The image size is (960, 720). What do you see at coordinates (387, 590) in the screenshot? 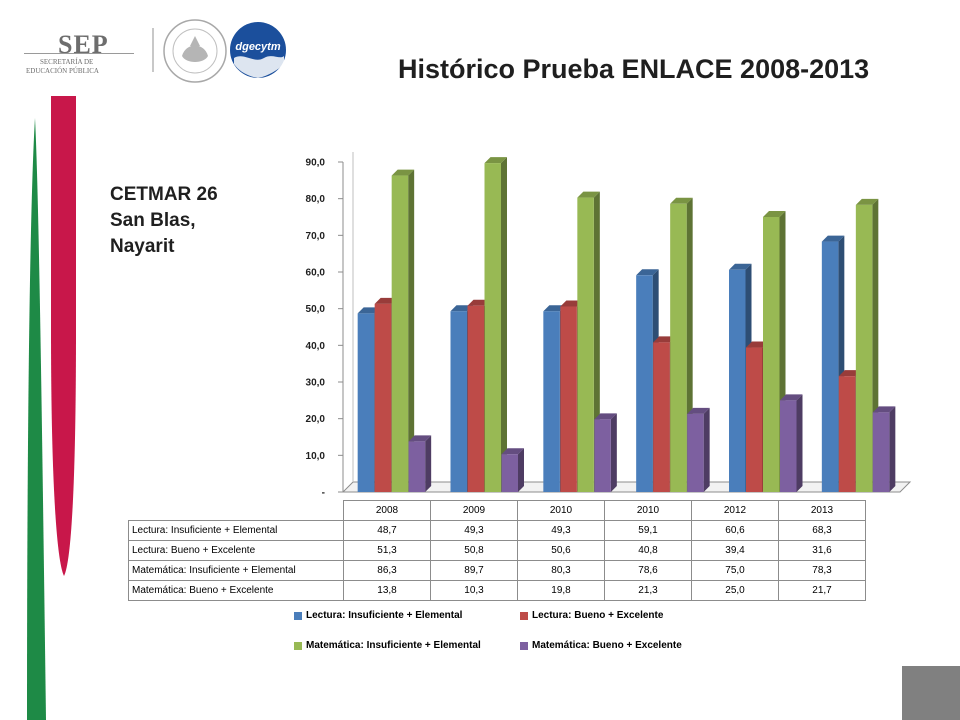
I see `table-cell: 13,8` at bounding box center [387, 590].